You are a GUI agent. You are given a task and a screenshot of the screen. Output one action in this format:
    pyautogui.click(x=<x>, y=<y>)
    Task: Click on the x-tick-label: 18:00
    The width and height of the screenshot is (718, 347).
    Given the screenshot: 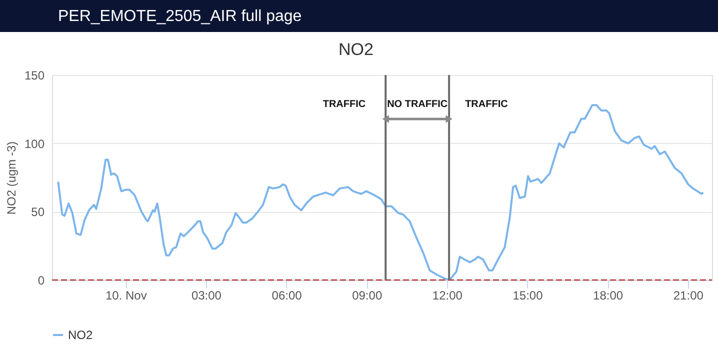 What is the action you would take?
    pyautogui.click(x=608, y=295)
    